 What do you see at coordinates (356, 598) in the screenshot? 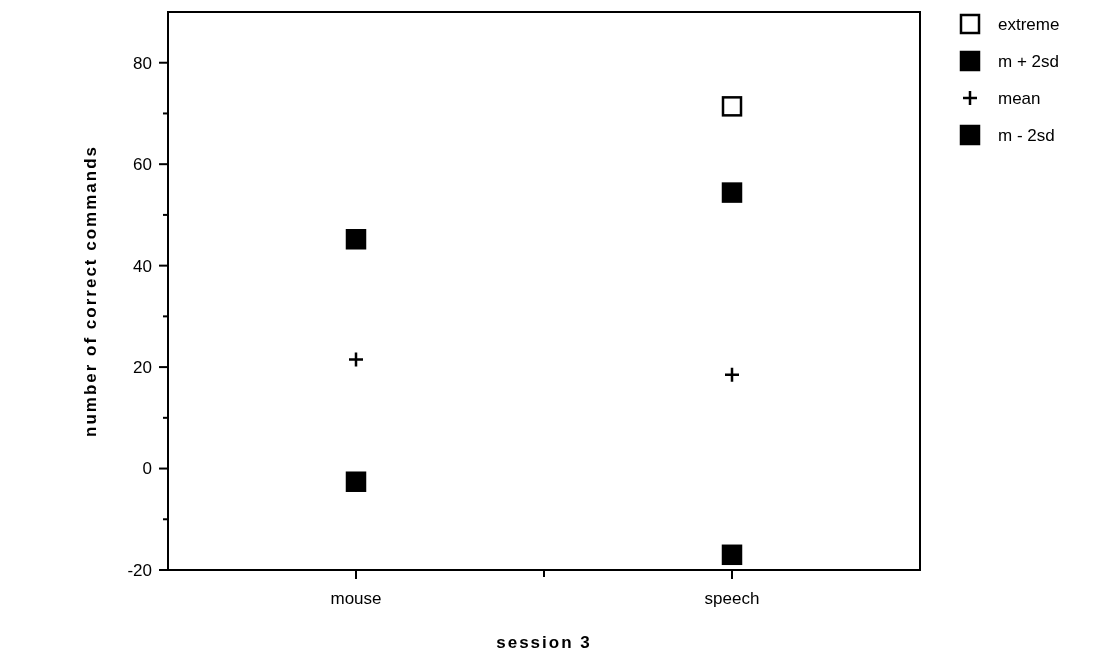
I see `x-tick-label: mouse` at bounding box center [356, 598].